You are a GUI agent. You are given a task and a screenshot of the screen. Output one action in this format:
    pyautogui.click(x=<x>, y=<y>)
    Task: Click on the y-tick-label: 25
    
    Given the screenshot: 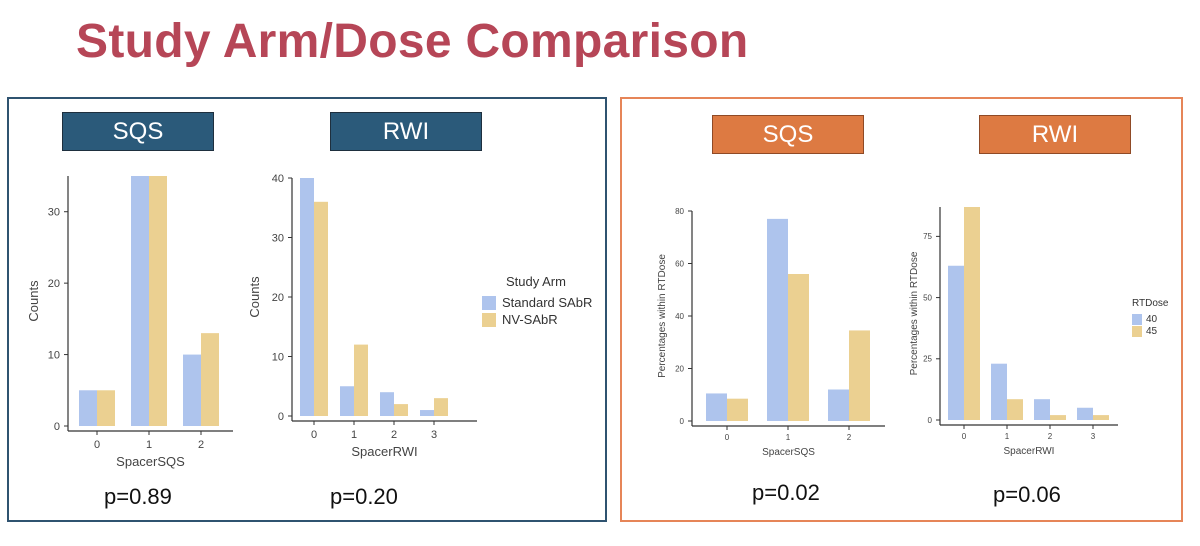 What is the action you would take?
    pyautogui.click(x=927, y=359)
    